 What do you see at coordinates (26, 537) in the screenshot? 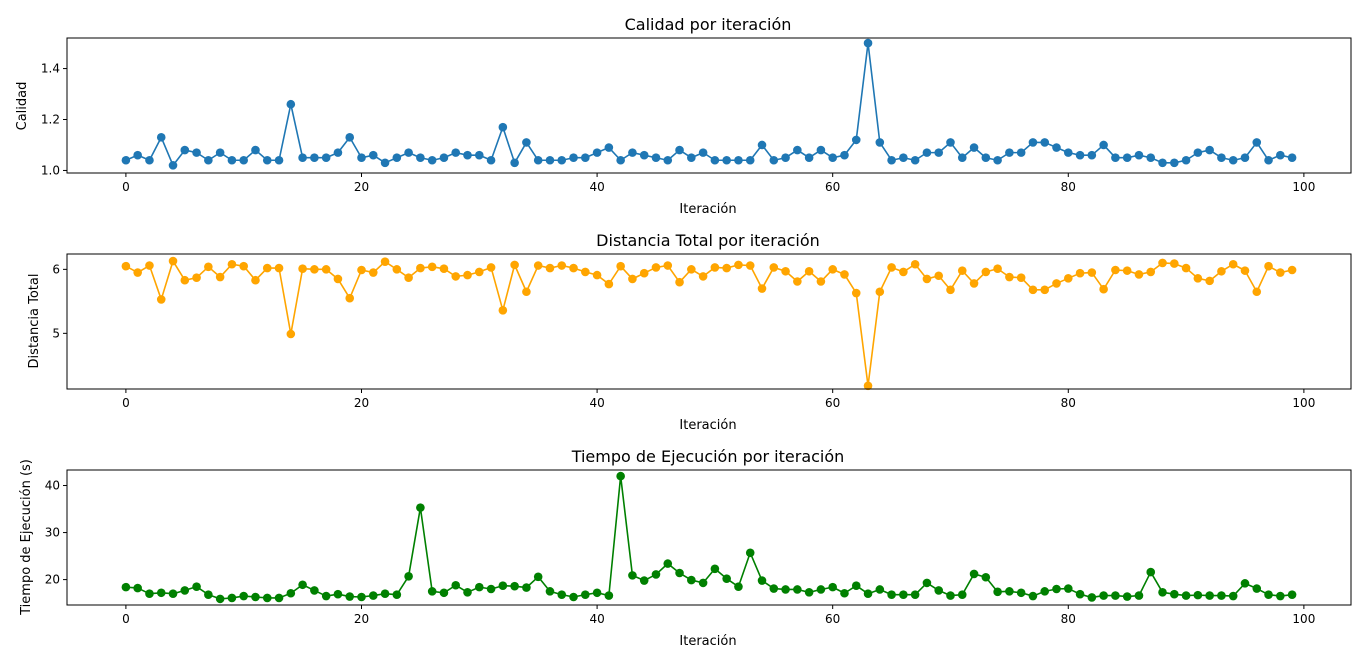
I see `y-axis-label: Tiempo de Ejecución (s)` at bounding box center [26, 537].